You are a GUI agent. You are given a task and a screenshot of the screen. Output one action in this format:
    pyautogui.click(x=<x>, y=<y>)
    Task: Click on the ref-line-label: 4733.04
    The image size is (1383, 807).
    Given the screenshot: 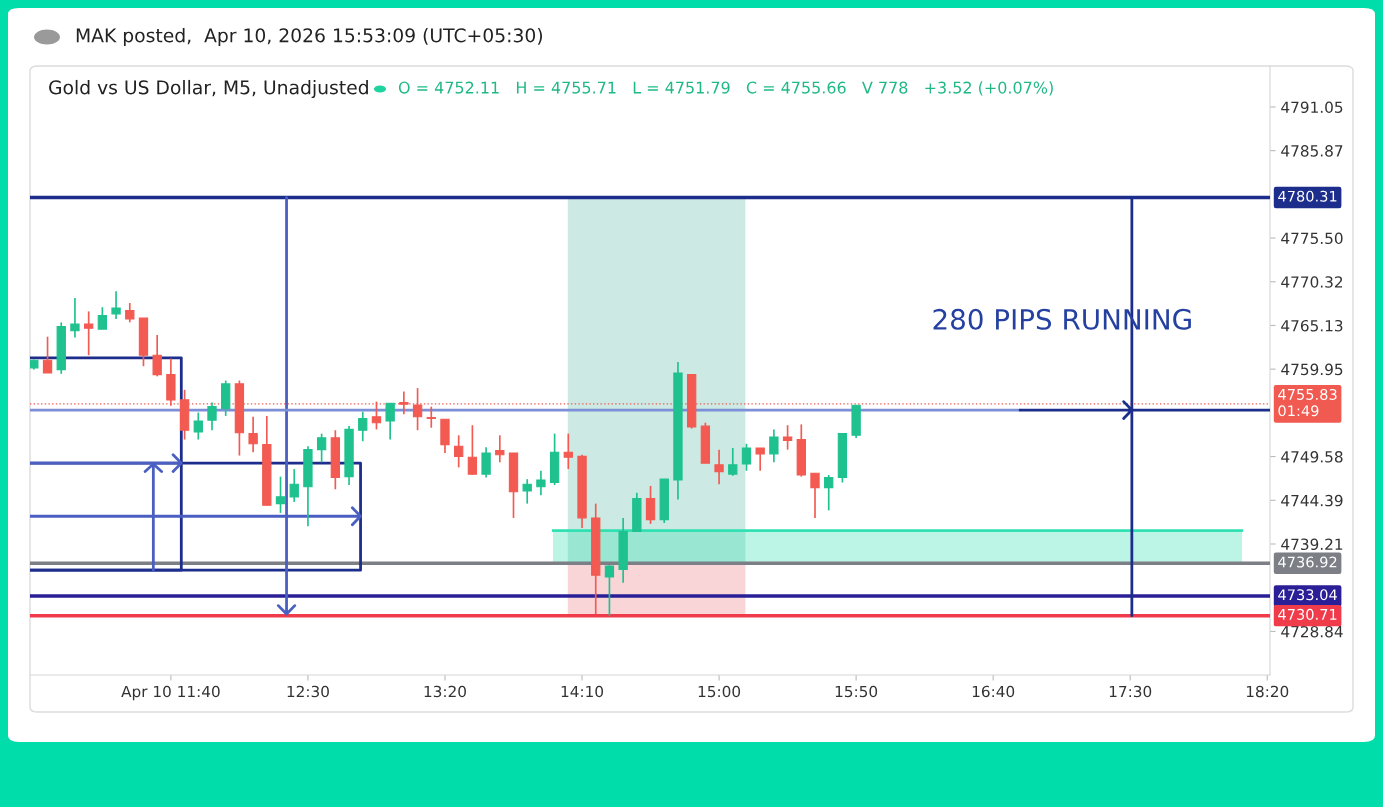 What is the action you would take?
    pyautogui.click(x=1307, y=595)
    